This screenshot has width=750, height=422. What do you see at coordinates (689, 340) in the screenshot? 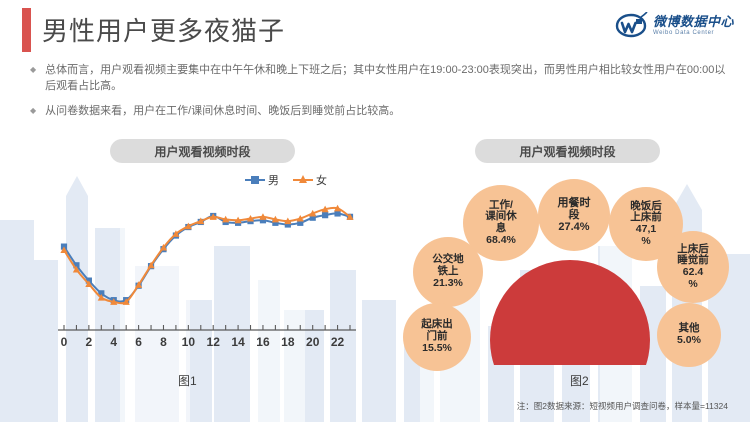
I see `bubble-value: 5.0%` at bounding box center [689, 340].